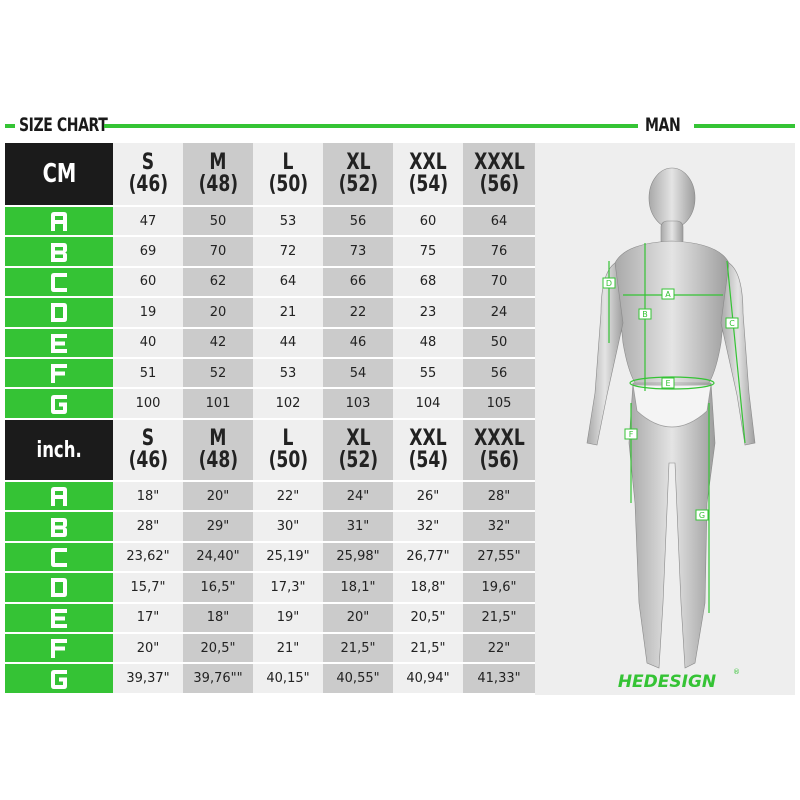 The width and height of the screenshot is (800, 800). I want to click on unit-text: inch., so click(59, 450).